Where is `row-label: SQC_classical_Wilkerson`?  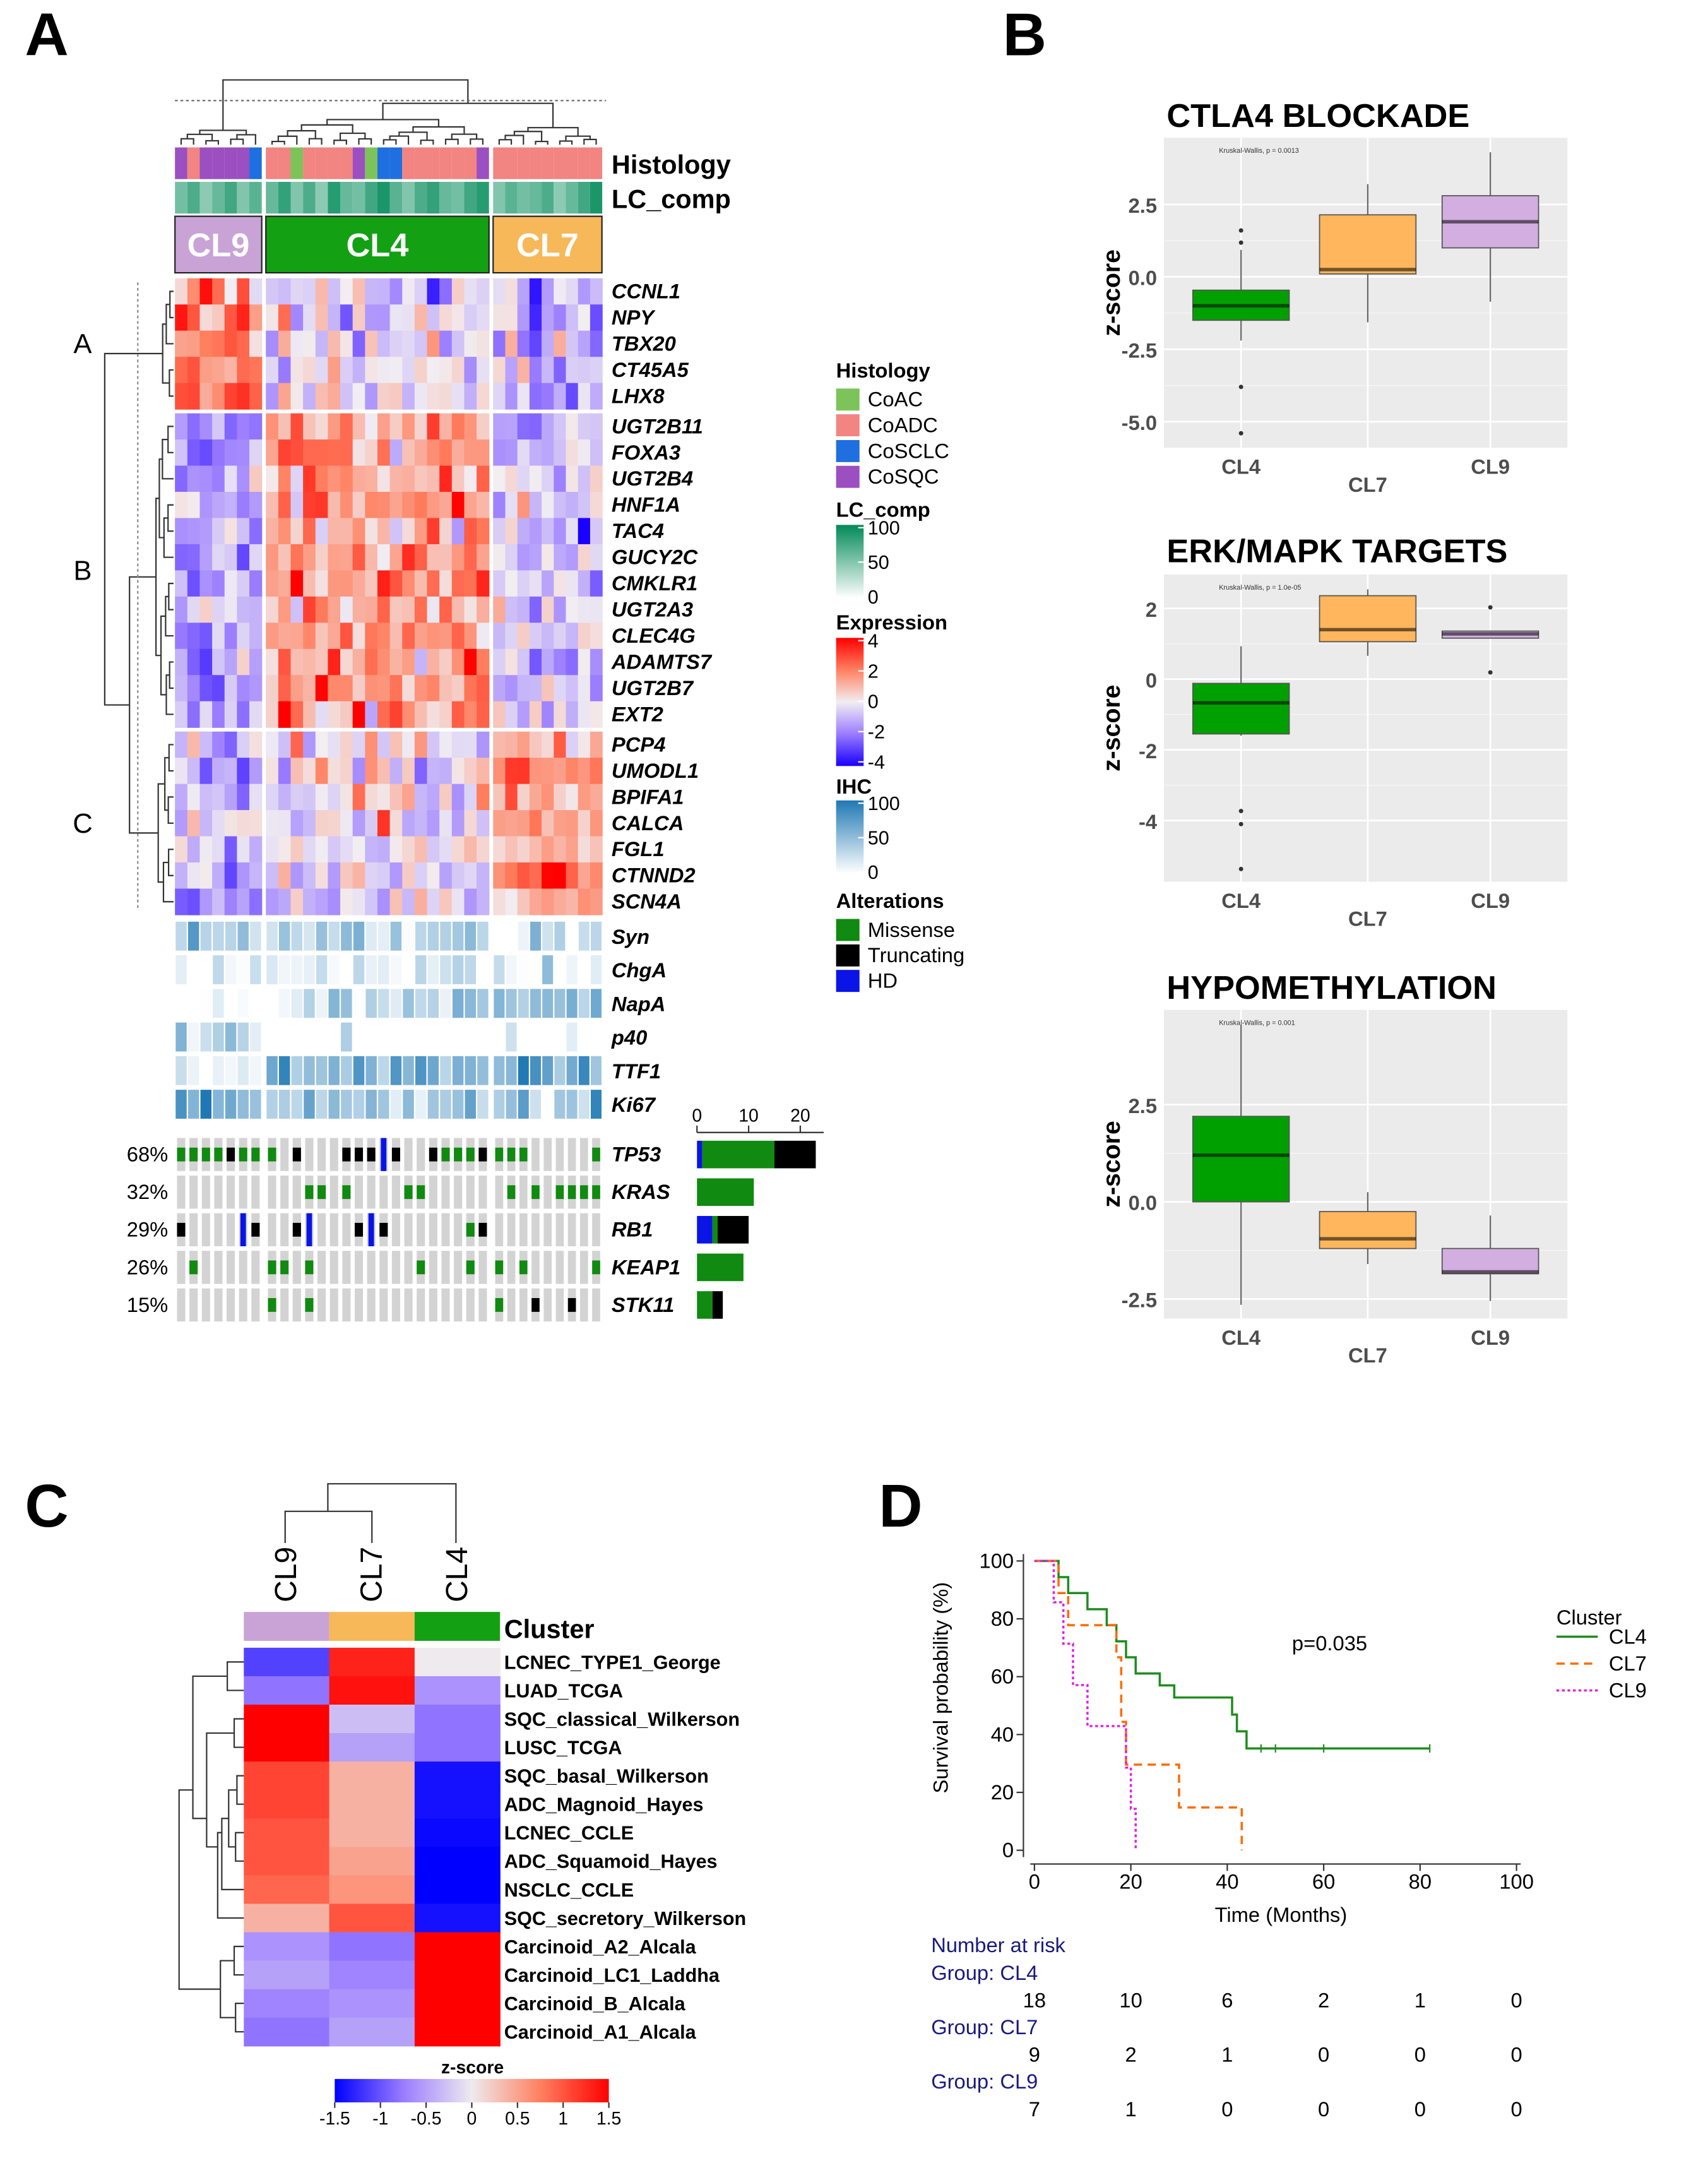
row-label: SQC_classical_Wilkerson is located at coordinates (622, 1719).